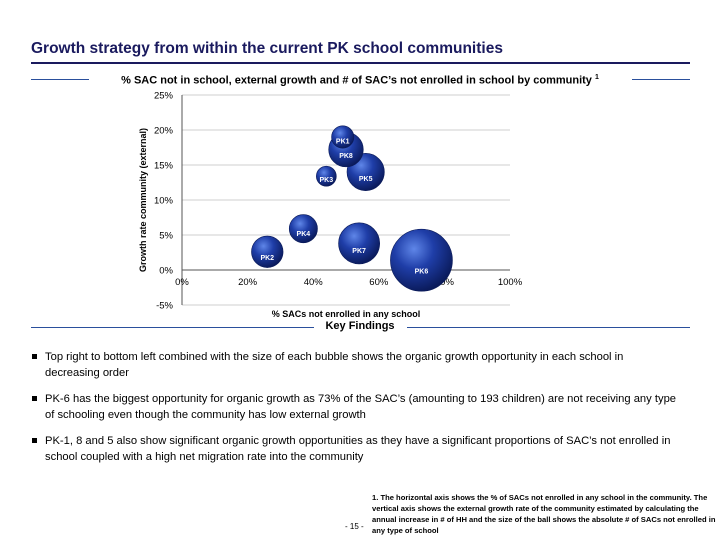 The image size is (720, 540). I want to click on subtitle-rule-left, so click(60, 79).